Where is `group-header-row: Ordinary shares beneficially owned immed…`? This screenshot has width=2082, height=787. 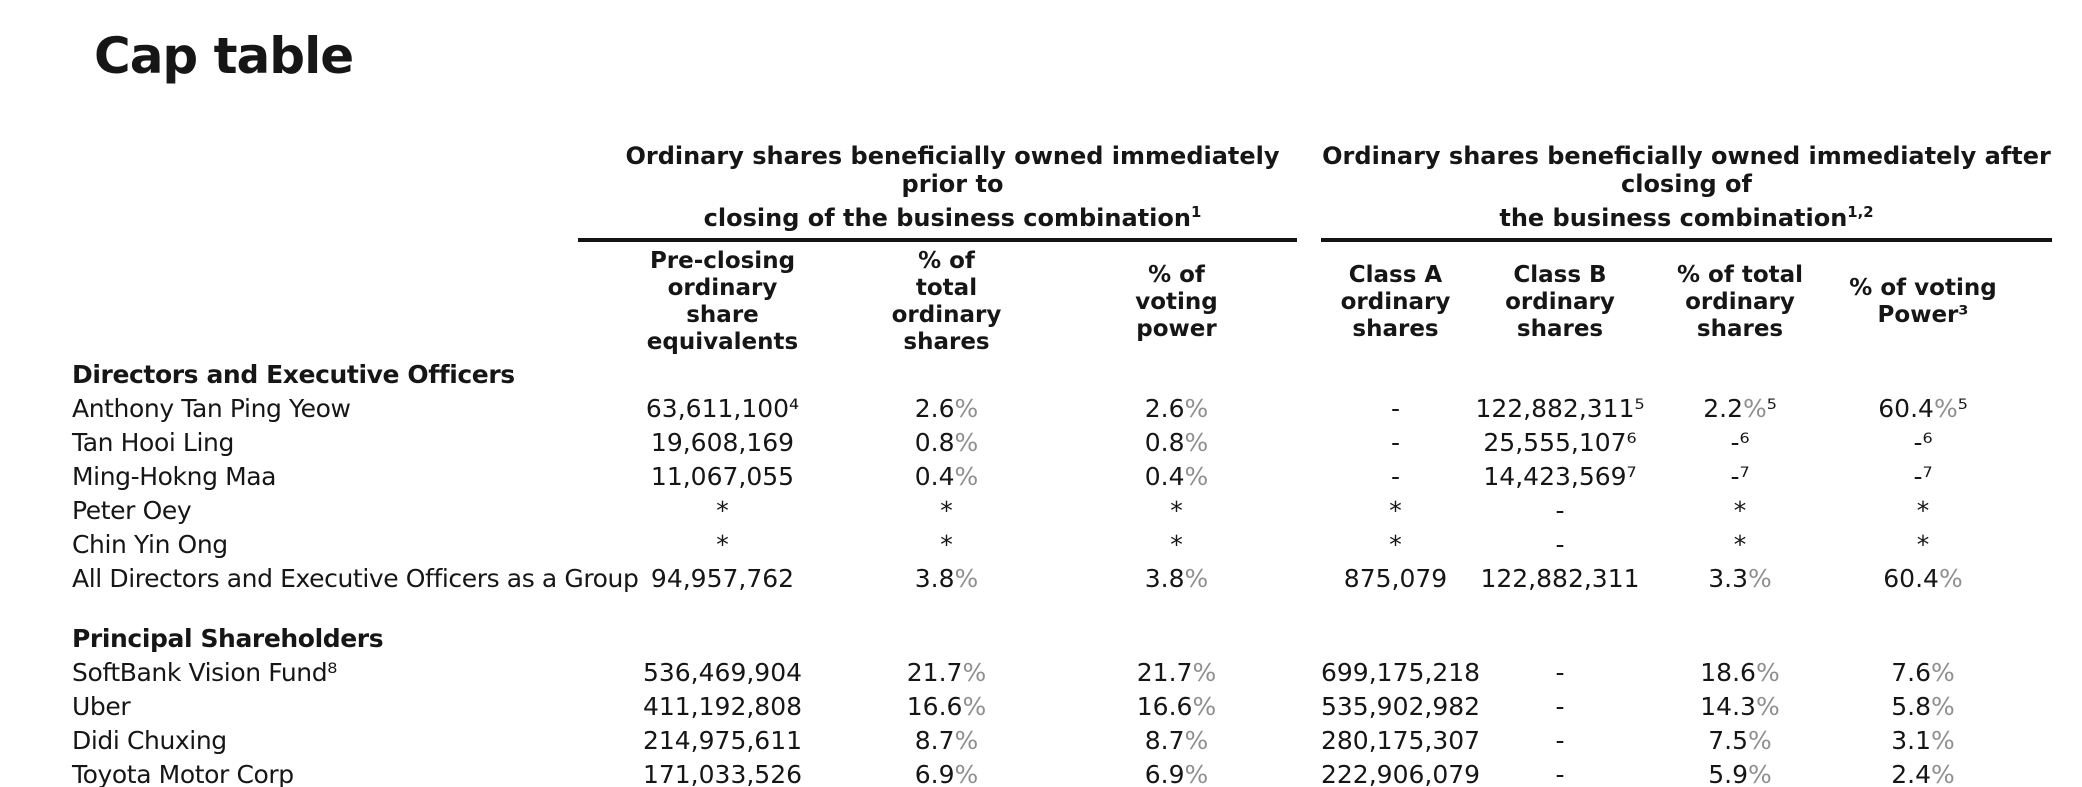 group-header-row: Ordinary shares beneficially owned immed… is located at coordinates (1062, 192).